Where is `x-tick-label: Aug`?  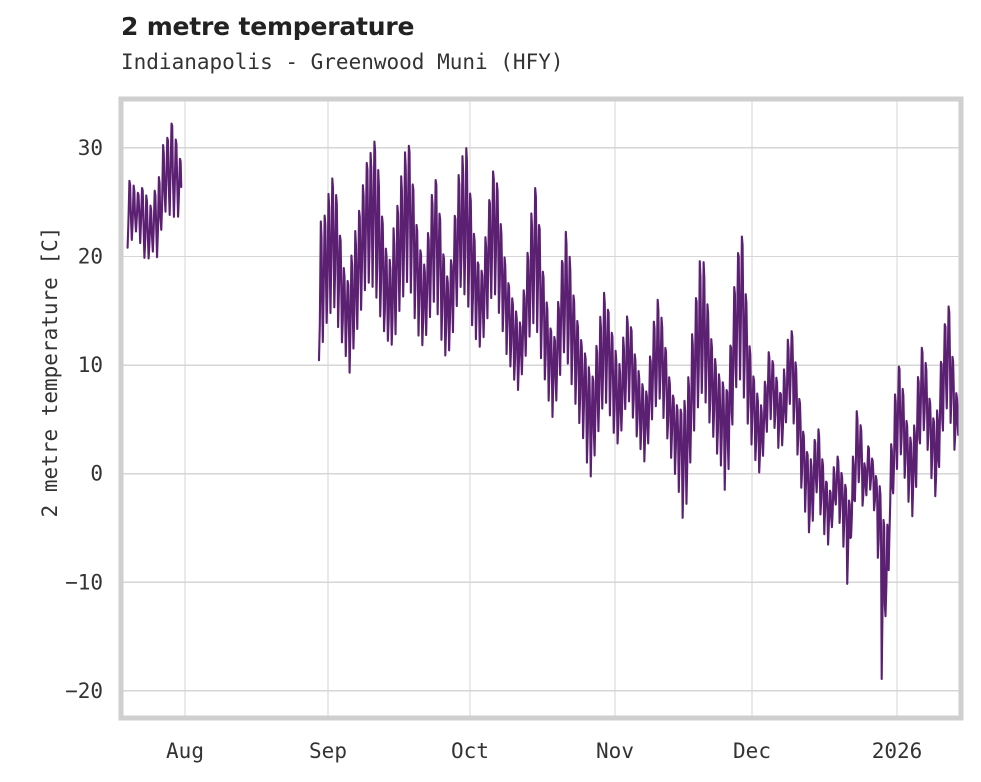
x-tick-label: Aug is located at coordinates (185, 751).